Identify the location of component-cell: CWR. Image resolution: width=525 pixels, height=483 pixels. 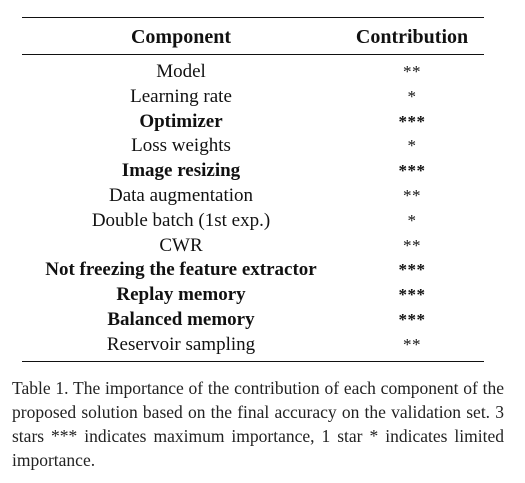
(181, 245).